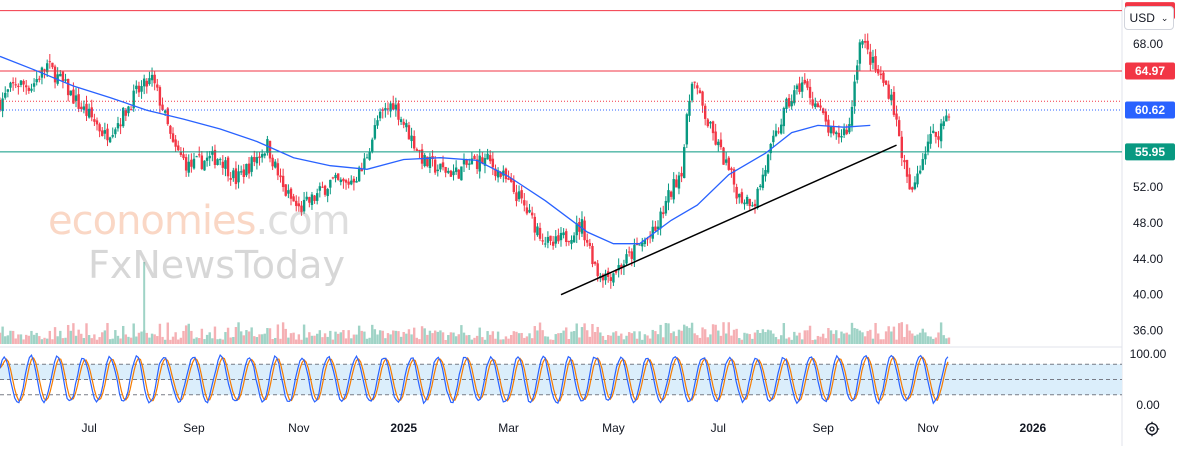 This screenshot has width=1180, height=451. I want to click on volume-bars, so click(475, 303).